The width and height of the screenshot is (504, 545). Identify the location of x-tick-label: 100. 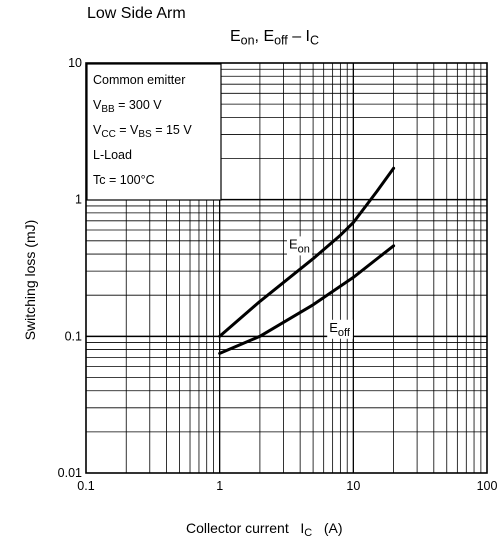
(487, 486).